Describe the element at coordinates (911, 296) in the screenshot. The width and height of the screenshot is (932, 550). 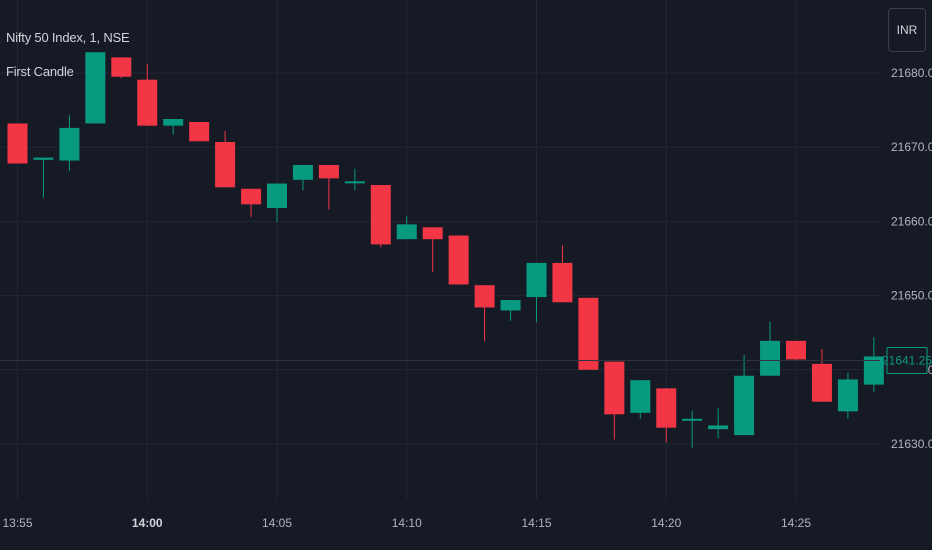
I see `y-tick-label: 21650.00` at that location.